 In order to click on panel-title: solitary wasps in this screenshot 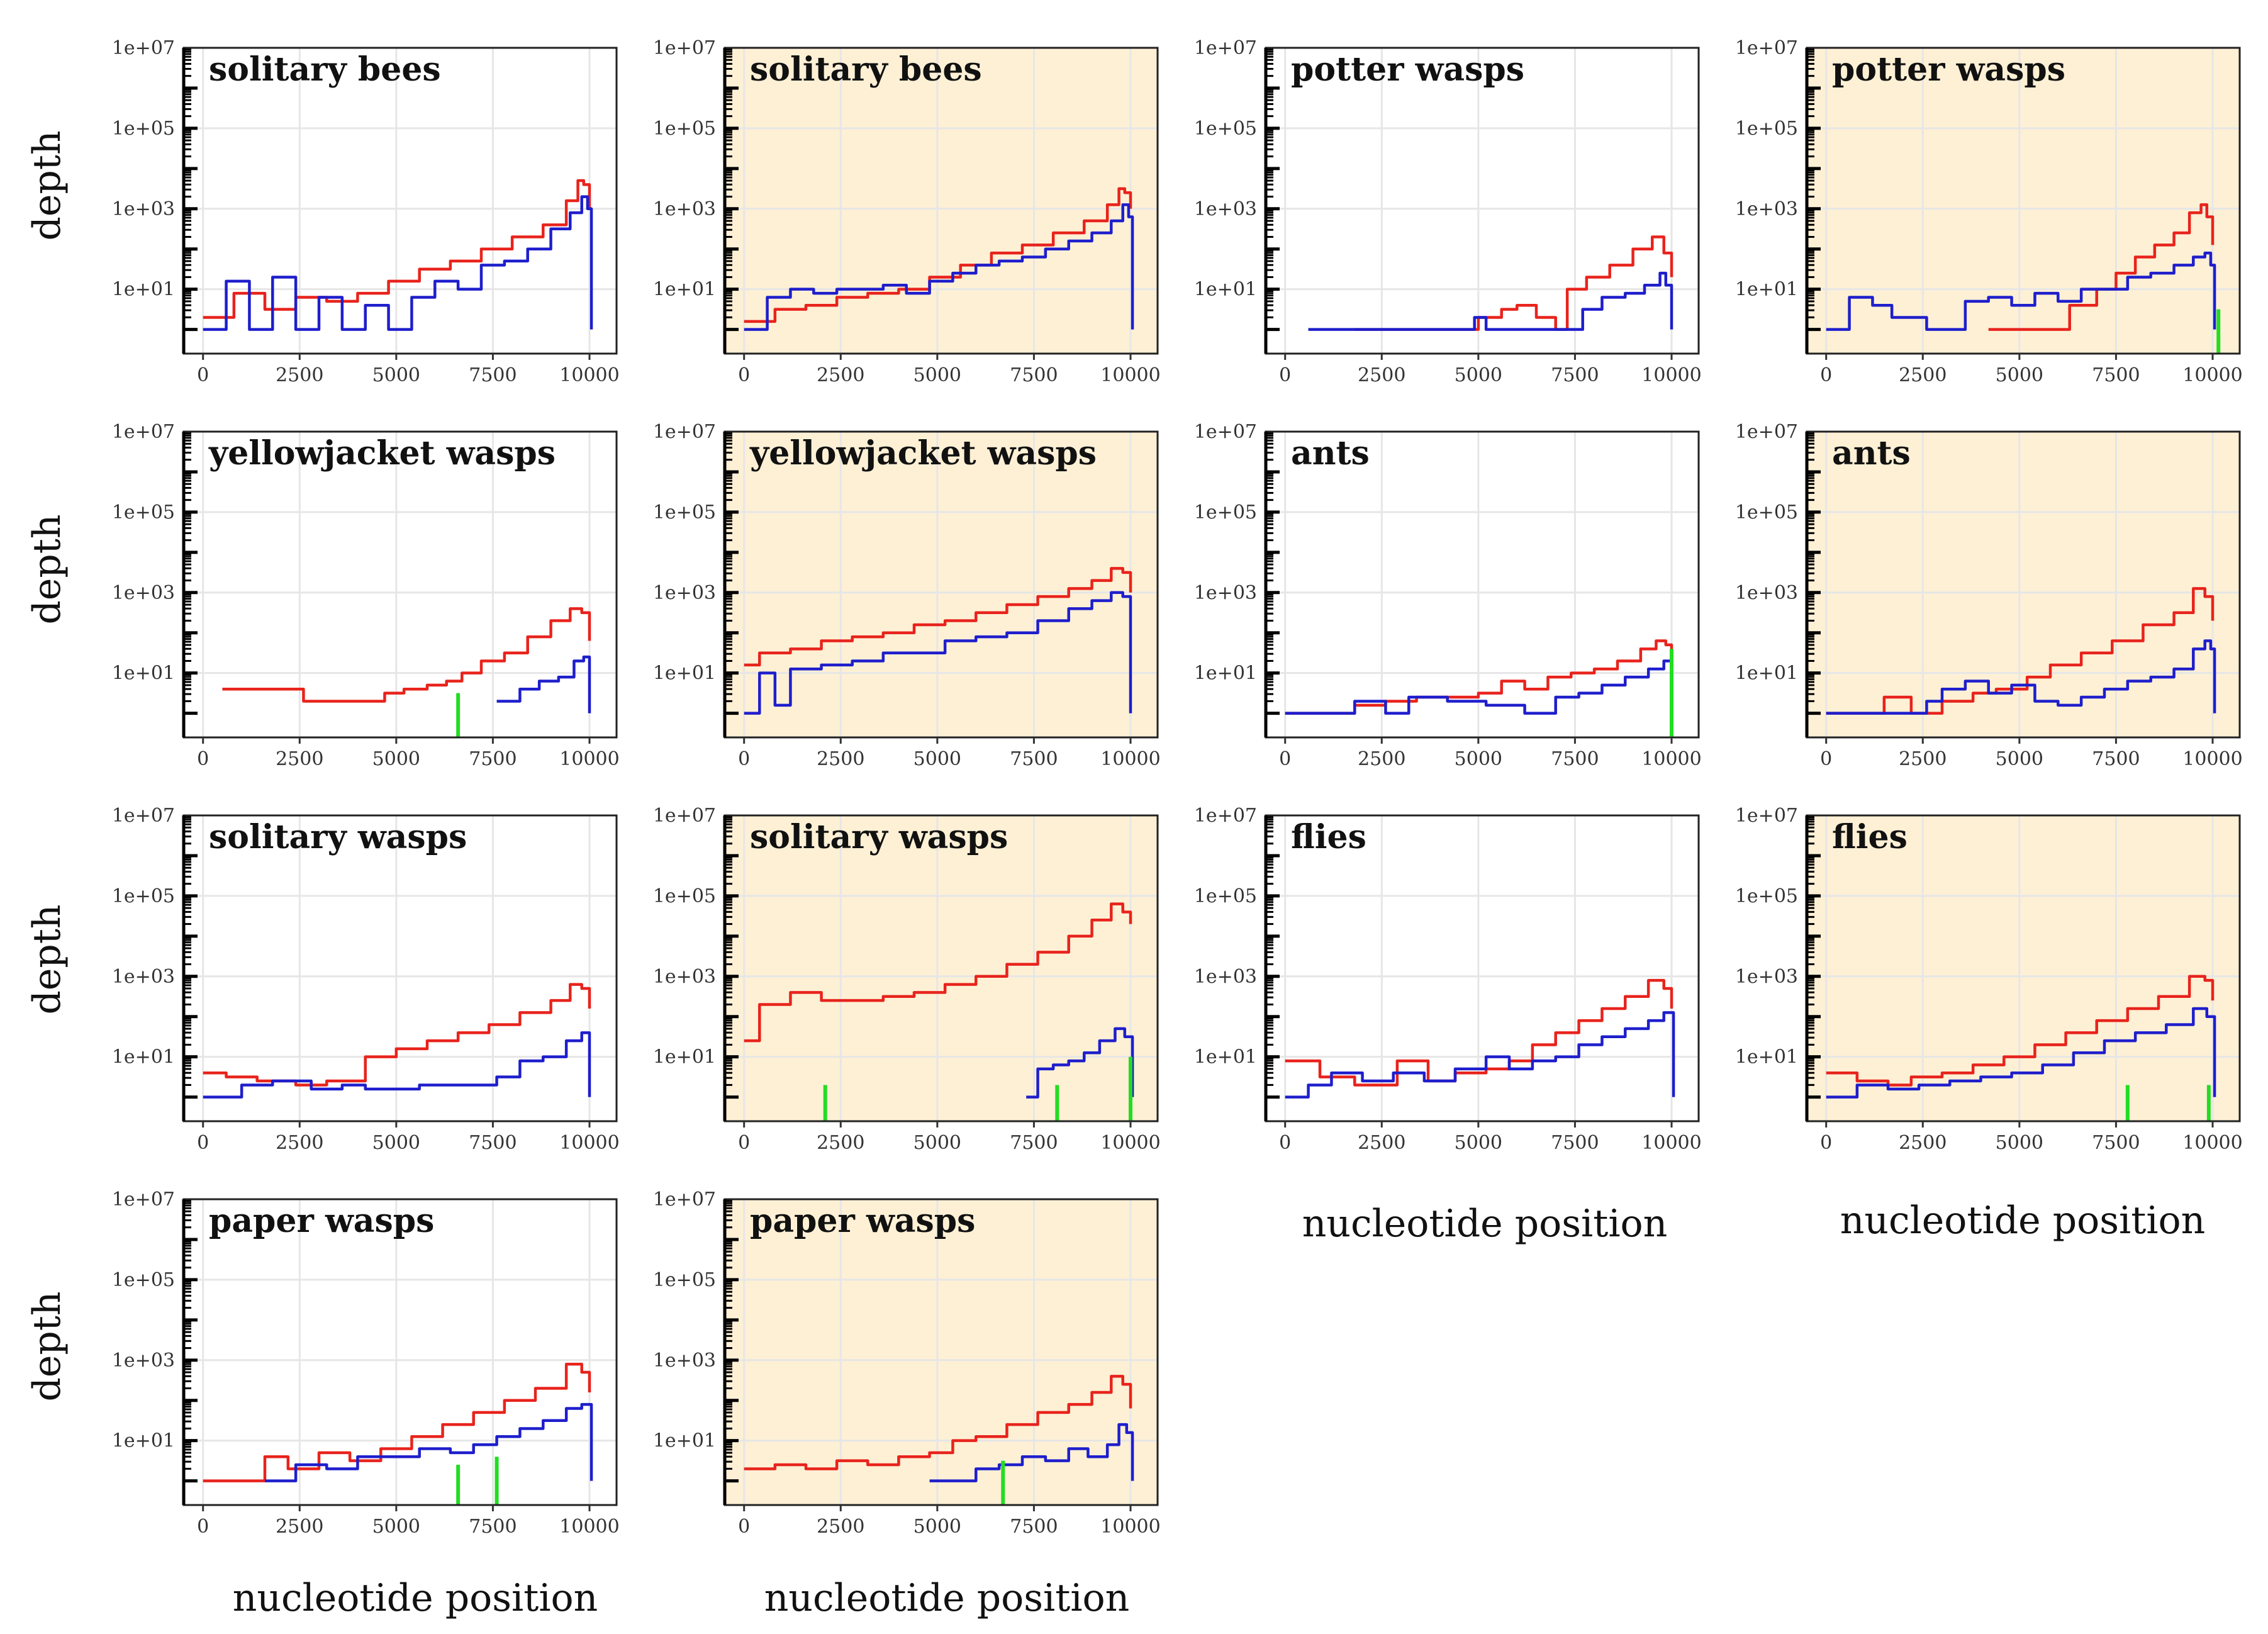, I will do `click(338, 837)`.